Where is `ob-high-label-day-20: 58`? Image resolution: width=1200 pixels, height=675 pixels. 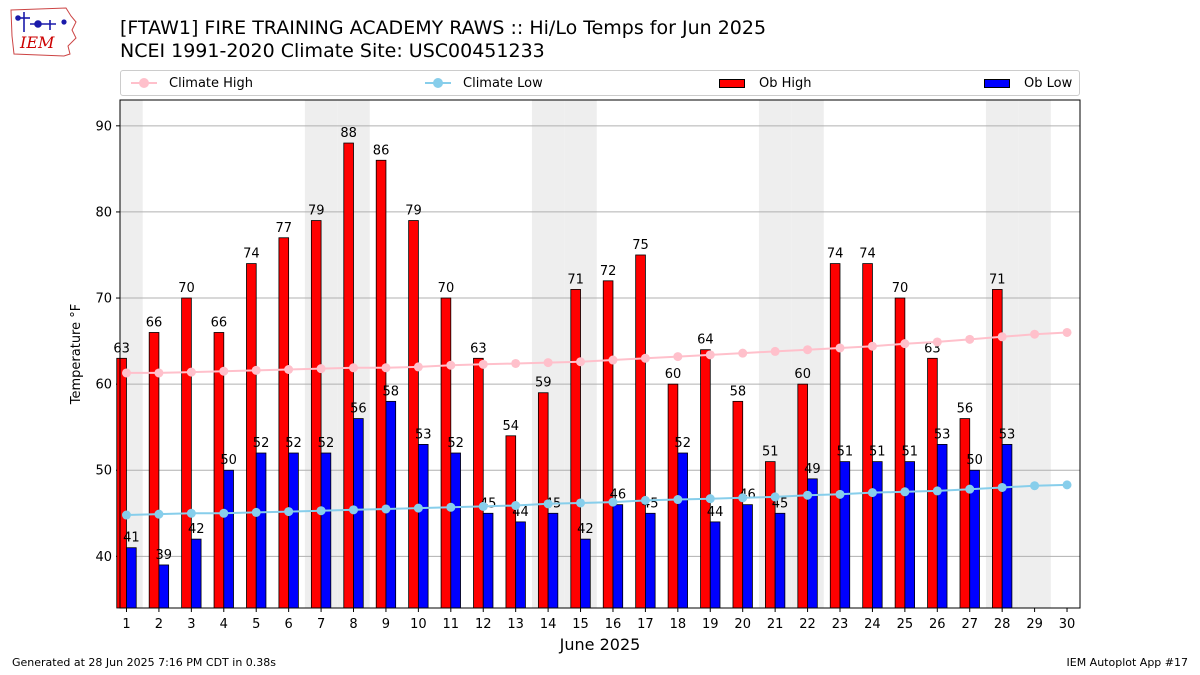 ob-high-label-day-20: 58 is located at coordinates (738, 391).